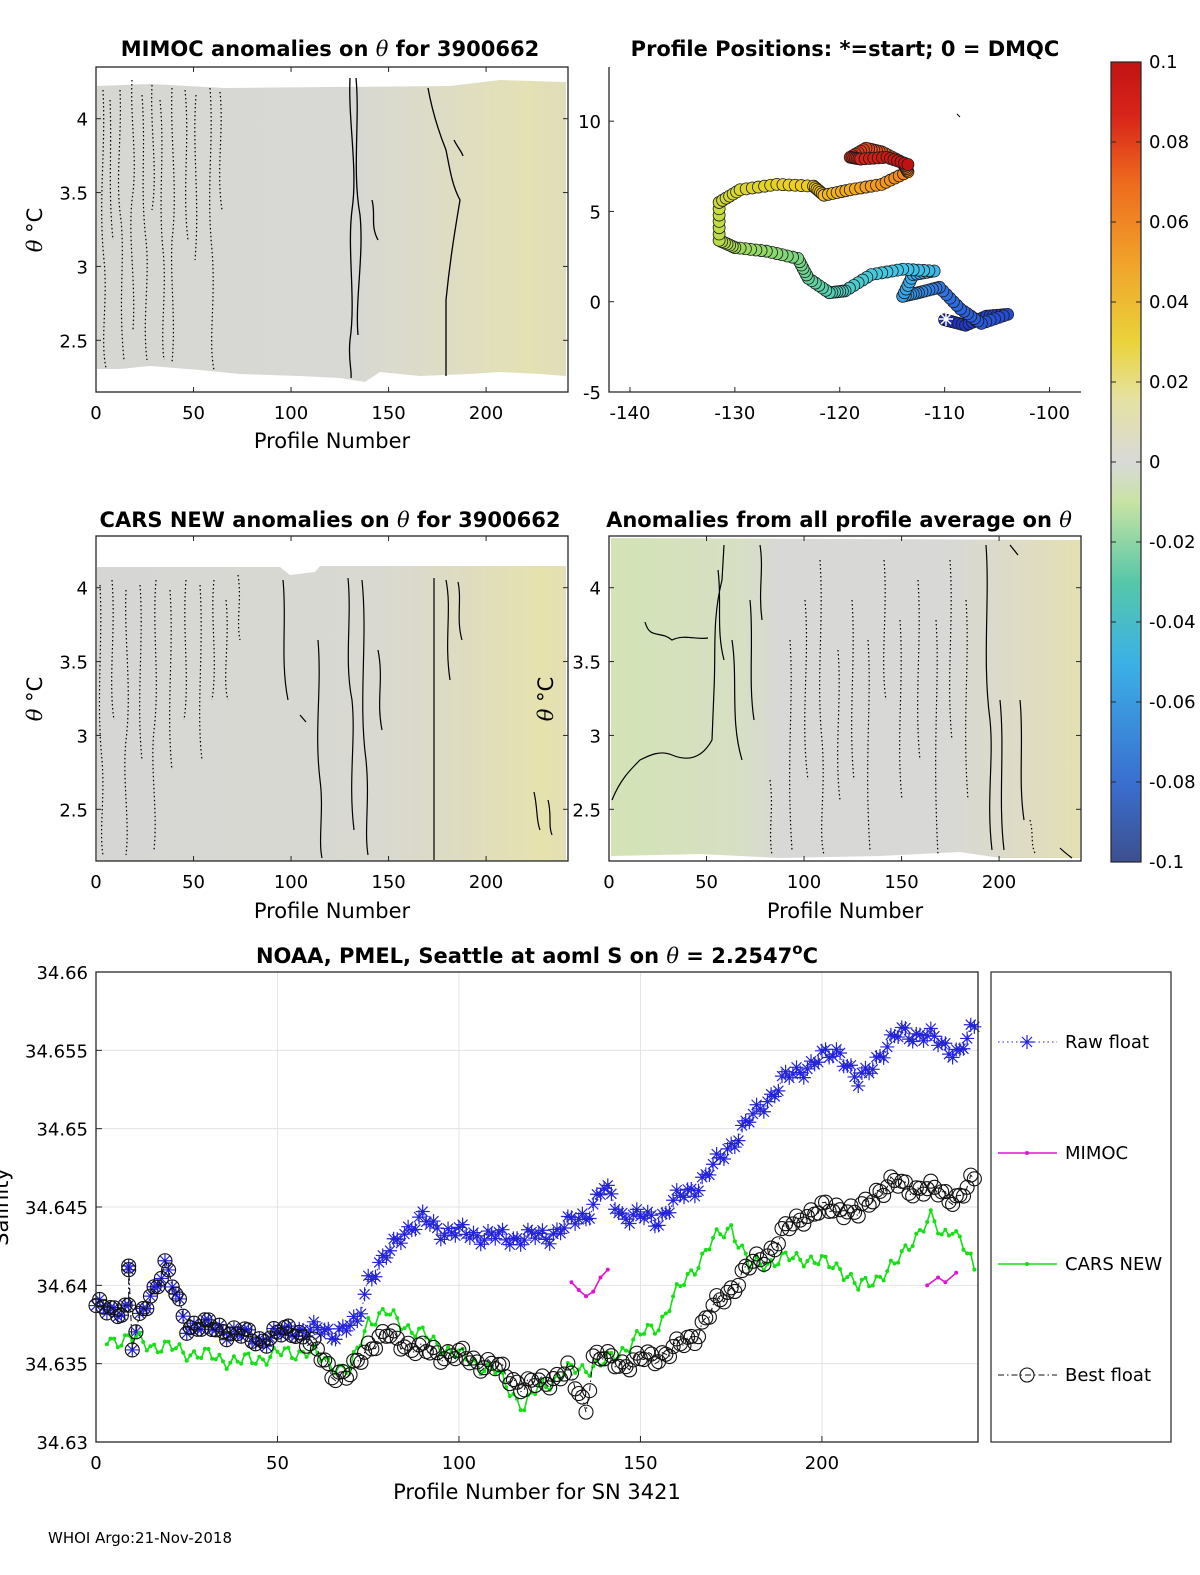 The image size is (1200, 1575). Describe the element at coordinates (35, 230) in the screenshot. I see `mimoc-y-label: θ °C` at that location.